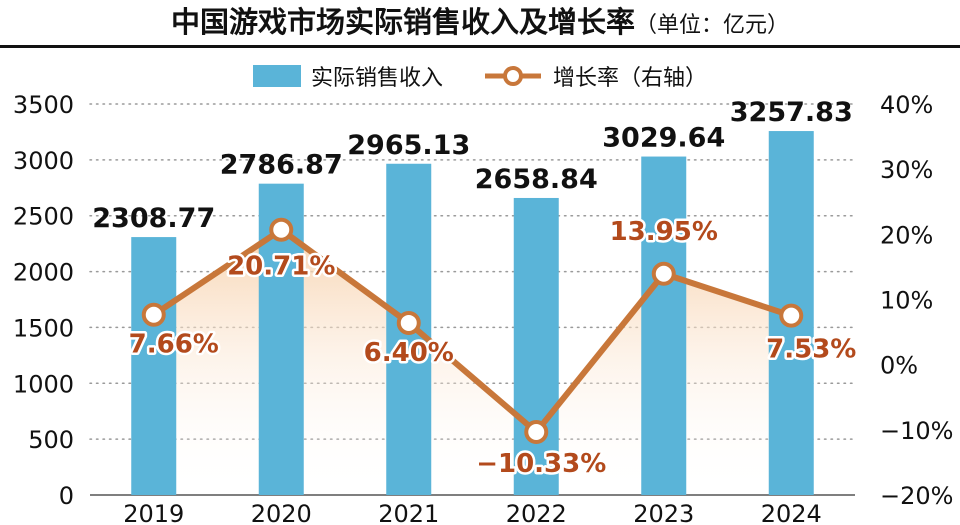  What do you see at coordinates (536, 431) in the screenshot?
I see `growth-point-2022` at bounding box center [536, 431].